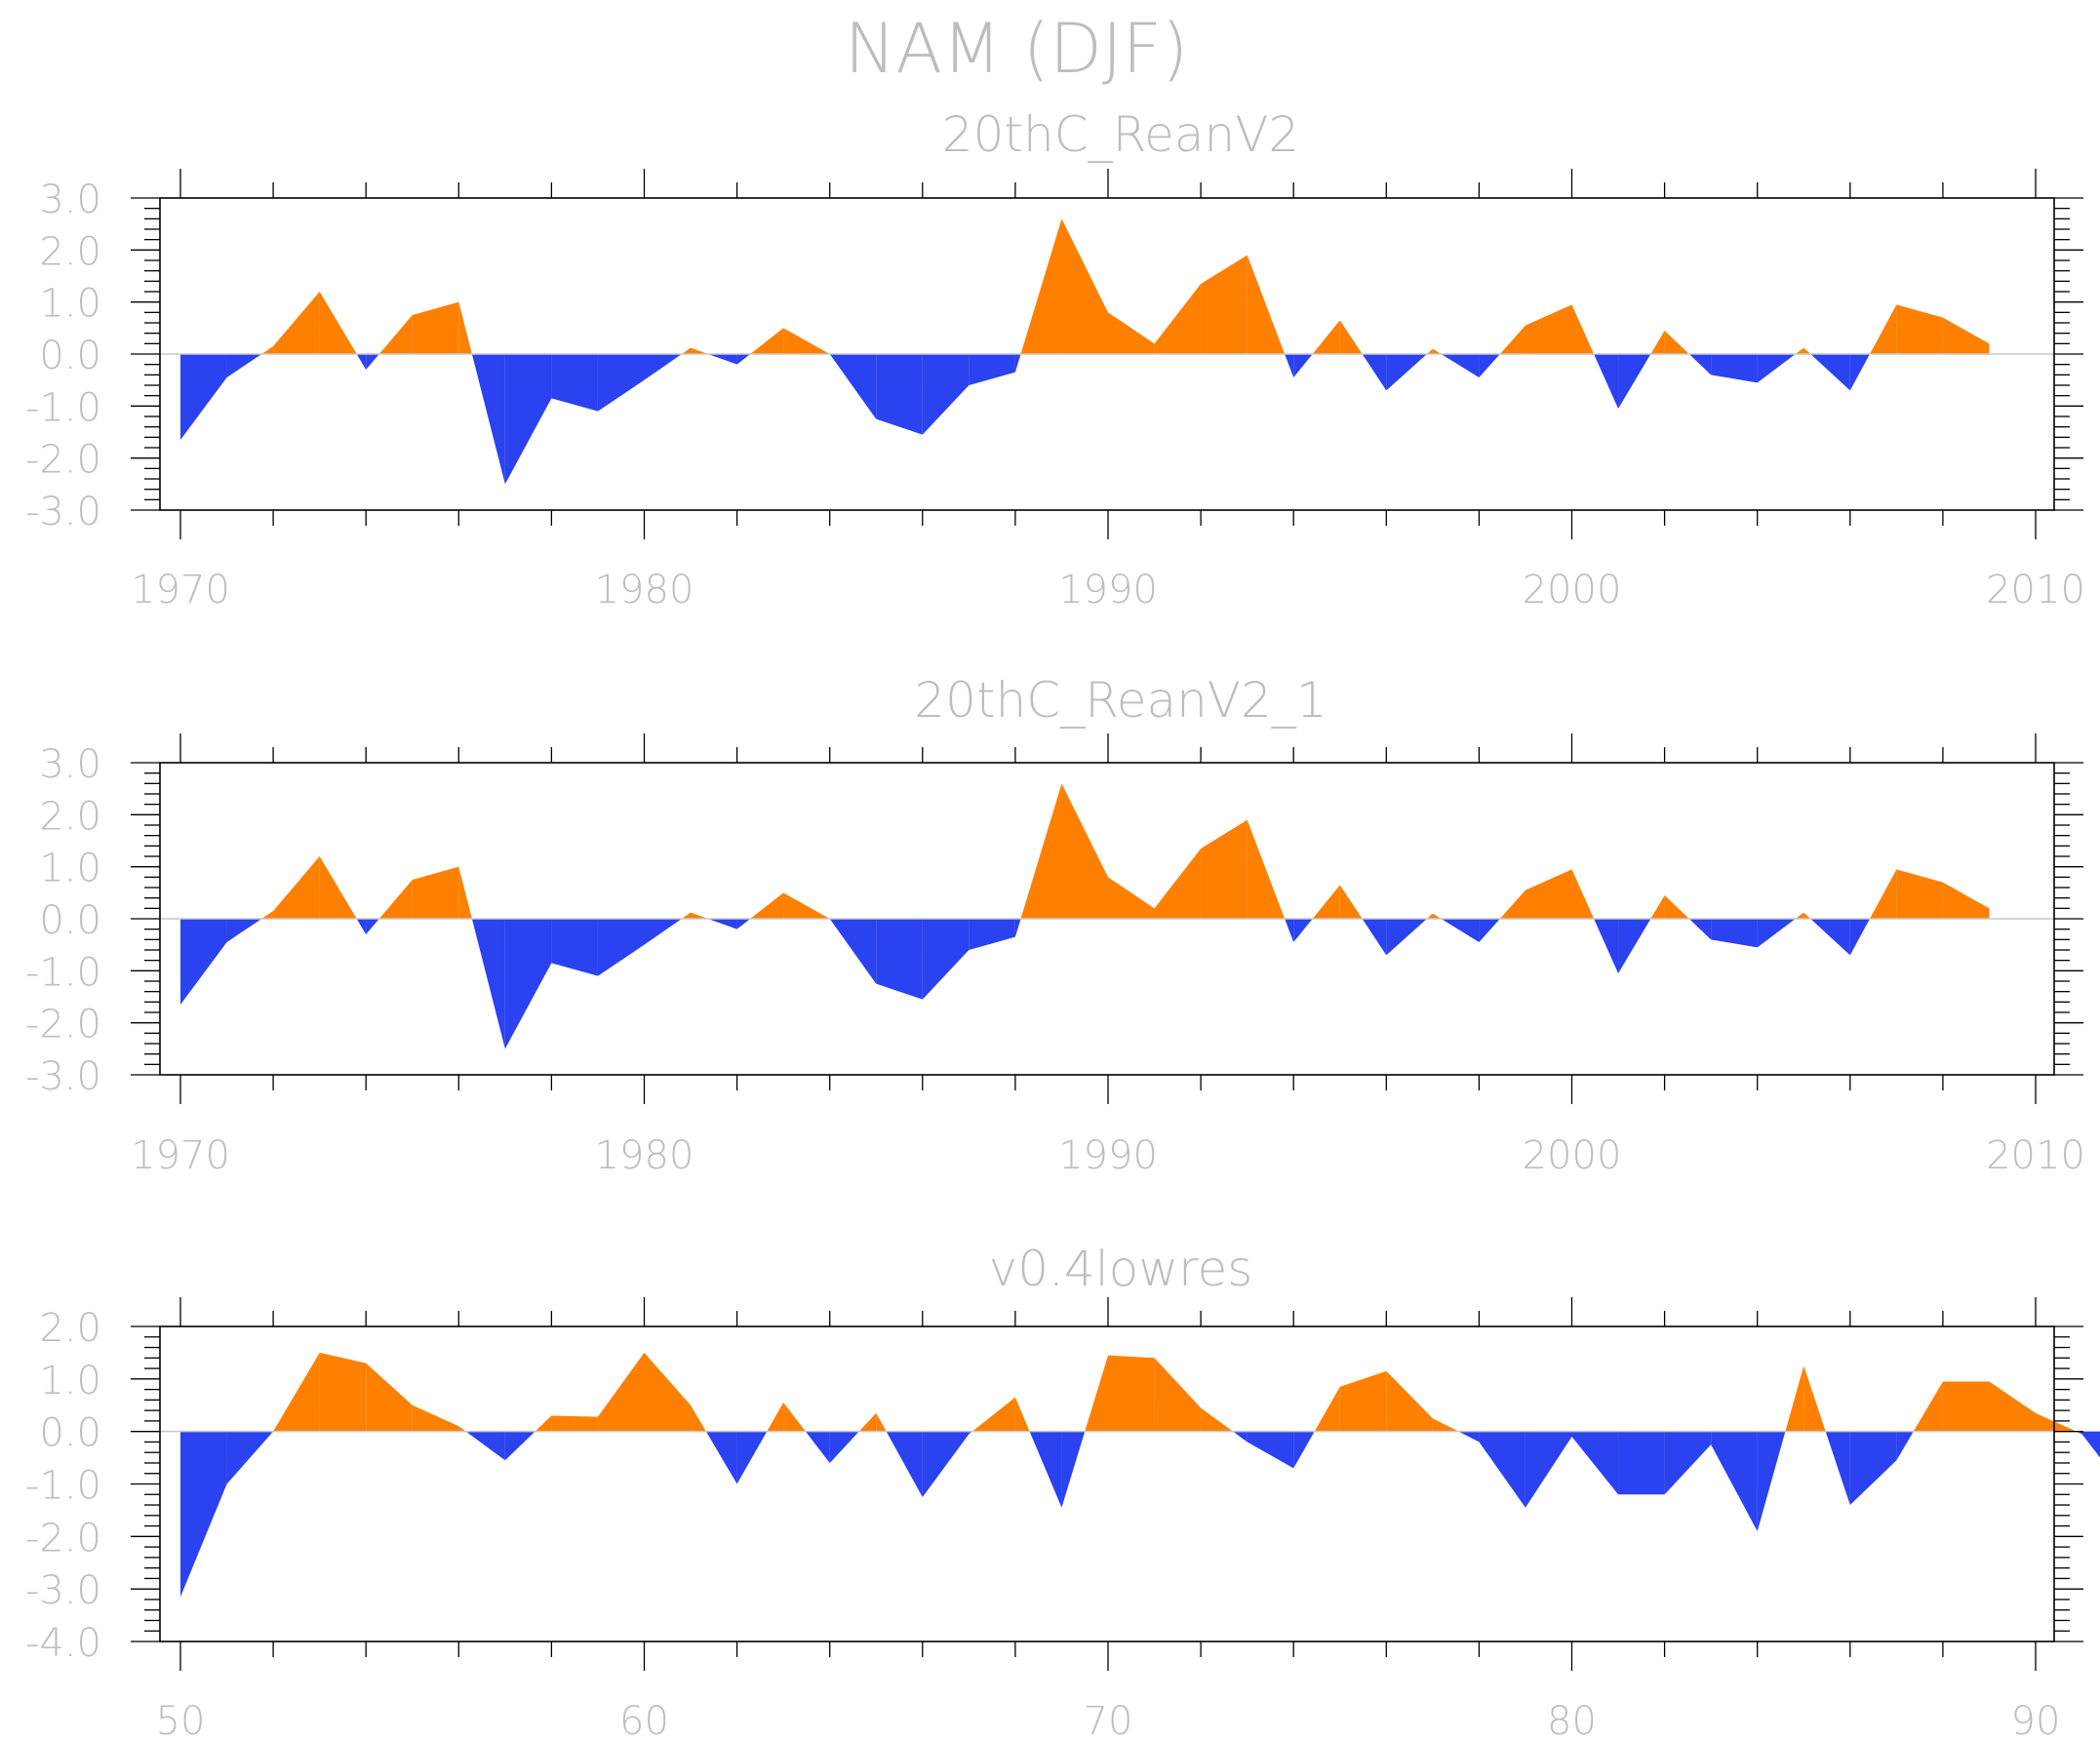 This screenshot has height=1740, width=2100. What do you see at coordinates (1572, 1155) in the screenshot?
I see `x-tick-label: 2000` at bounding box center [1572, 1155].